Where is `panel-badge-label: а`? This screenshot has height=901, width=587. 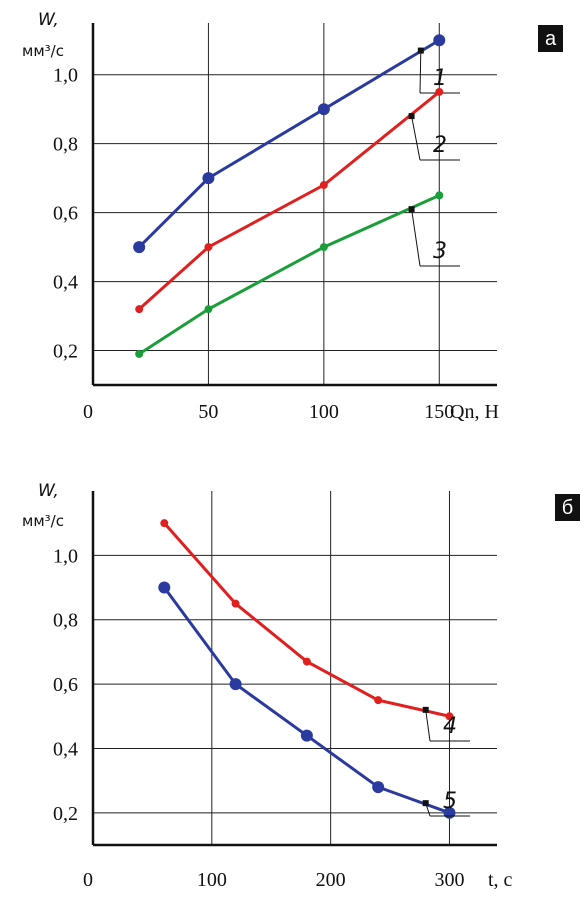
panel-badge-label: а is located at coordinates (551, 39).